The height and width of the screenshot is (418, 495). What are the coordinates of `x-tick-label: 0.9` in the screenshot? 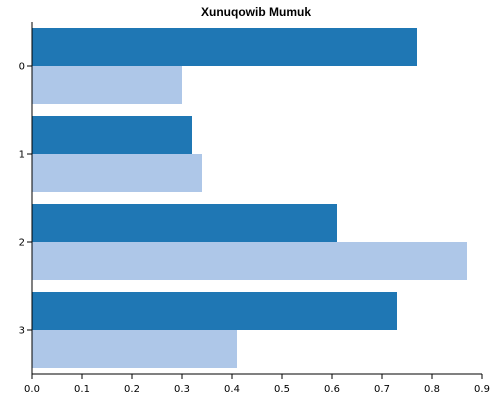 It's located at (482, 389).